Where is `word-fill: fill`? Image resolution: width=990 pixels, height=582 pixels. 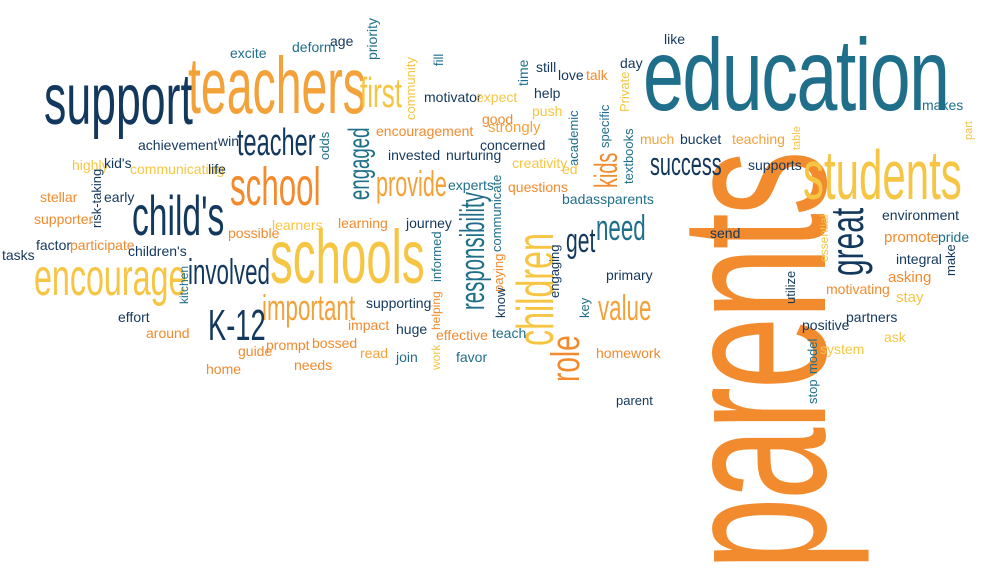 word-fill: fill is located at coordinates (438, 59).